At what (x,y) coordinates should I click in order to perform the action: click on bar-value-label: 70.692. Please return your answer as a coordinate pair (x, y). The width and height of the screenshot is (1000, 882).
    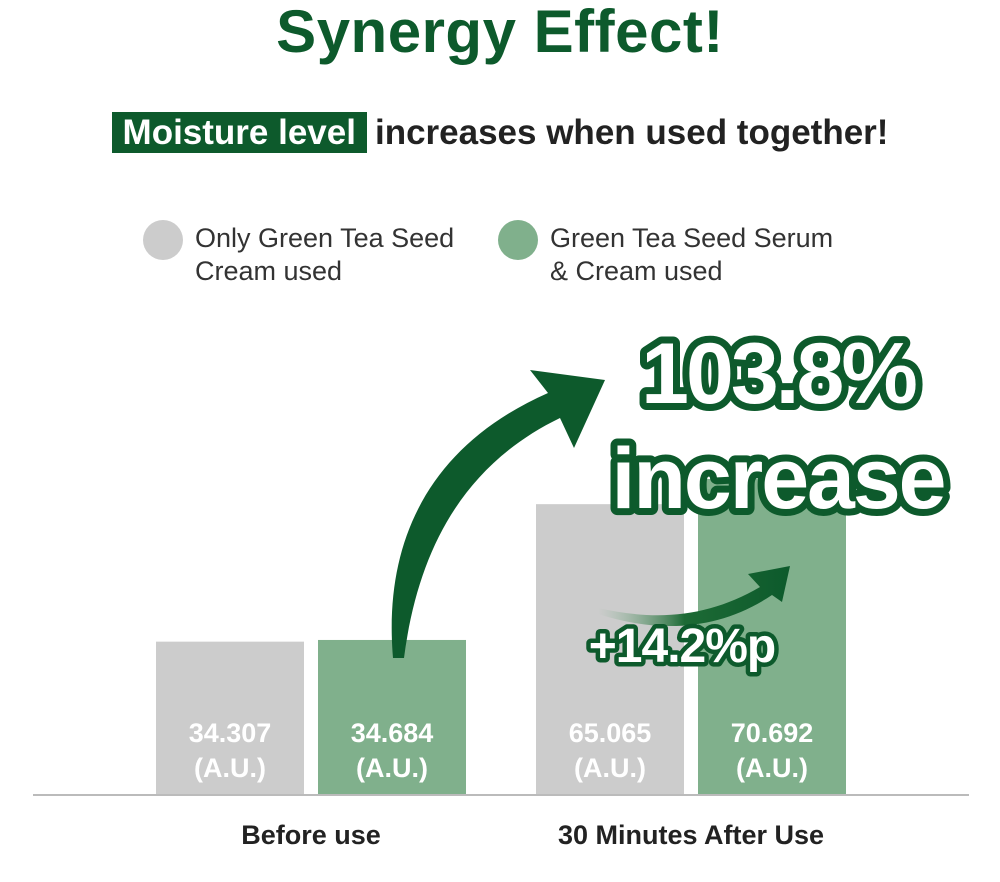
    Looking at the image, I should click on (772, 733).